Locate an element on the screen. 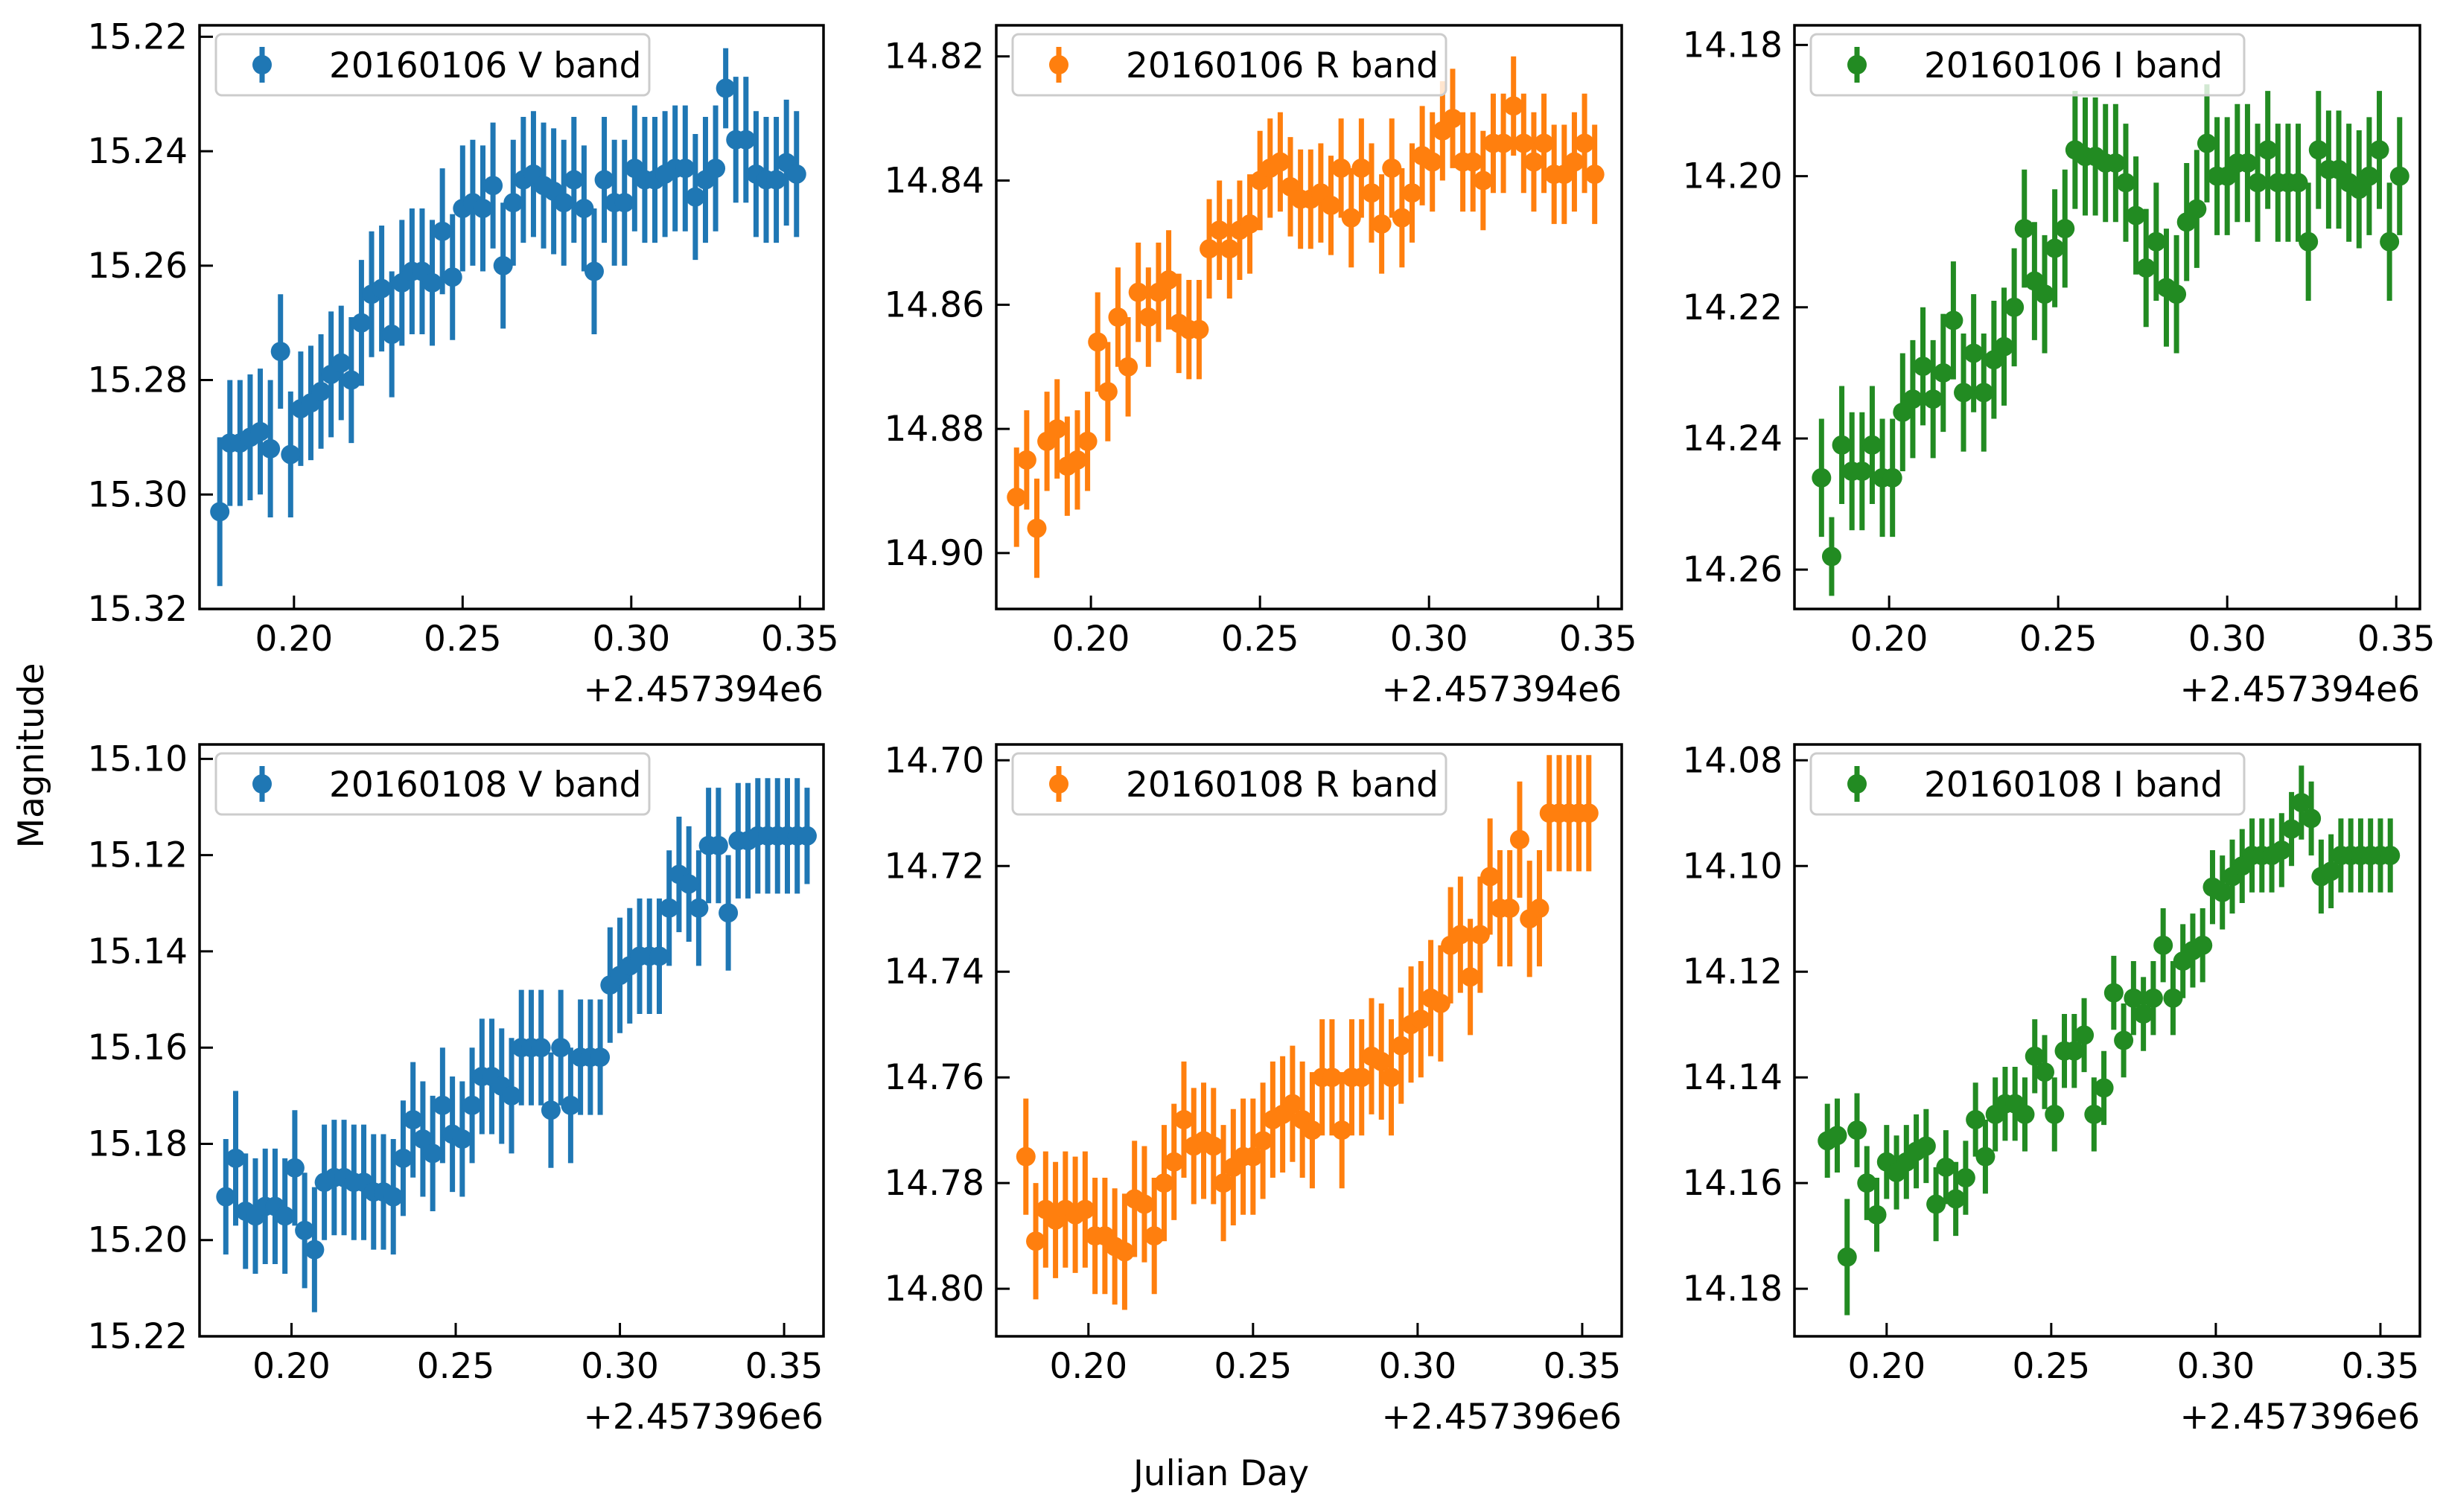 Image resolution: width=2443 pixels, height=1512 pixels. y-tick-label: 15.24 is located at coordinates (137, 151).